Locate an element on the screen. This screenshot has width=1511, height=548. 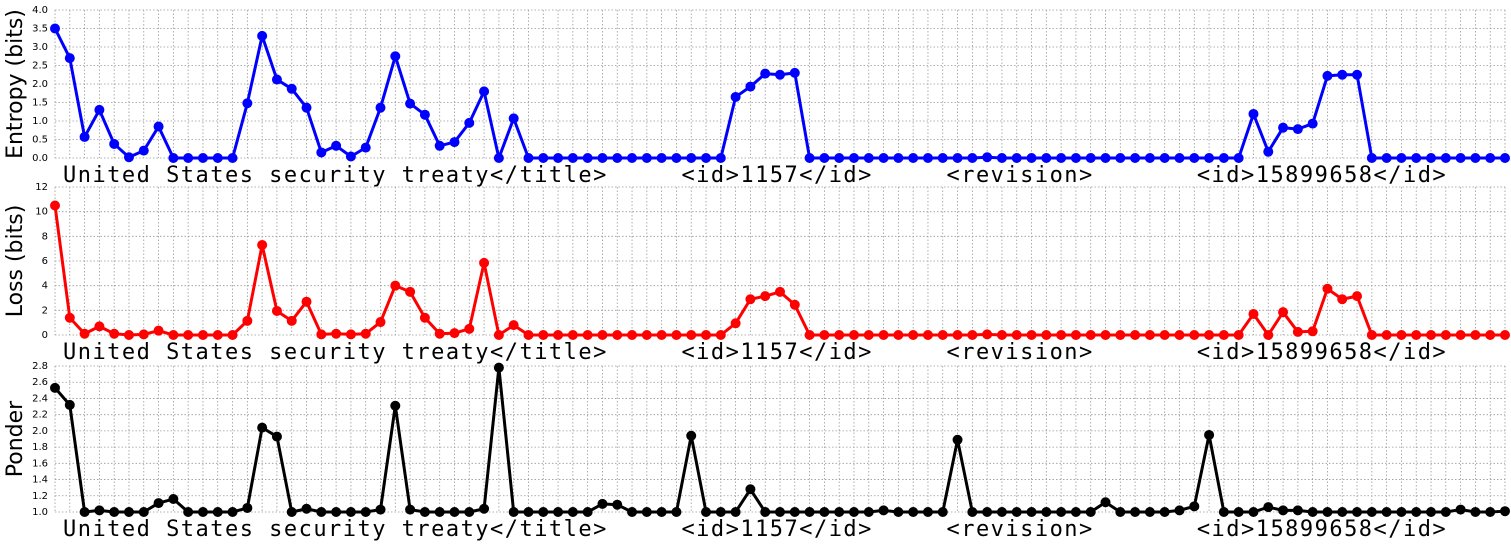
y-tick-label: 10 is located at coordinates (41, 212).